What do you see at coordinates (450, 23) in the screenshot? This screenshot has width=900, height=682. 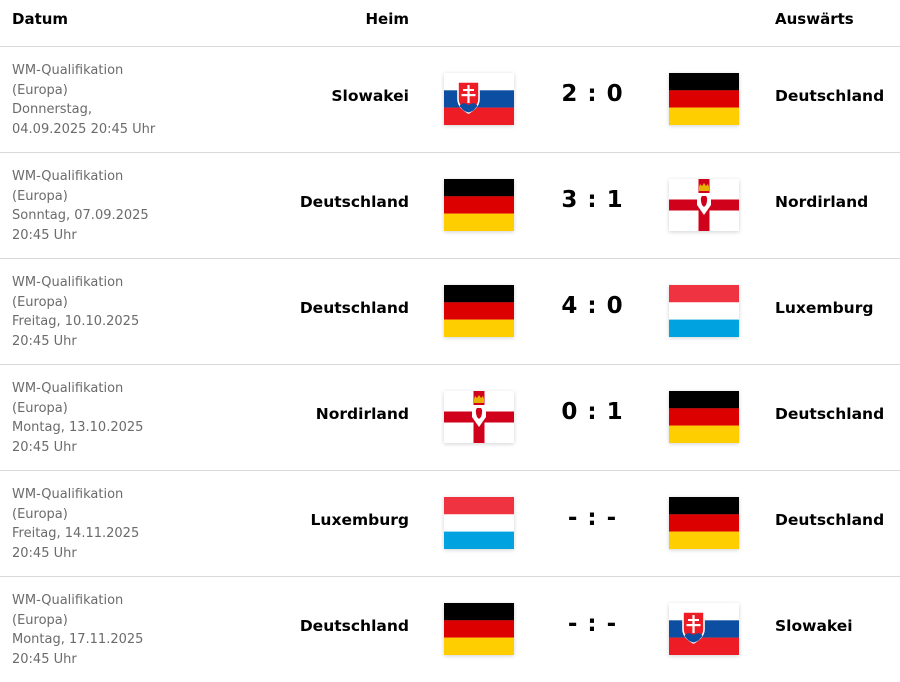 I see `table-header: Datum Heim Auswärts` at bounding box center [450, 23].